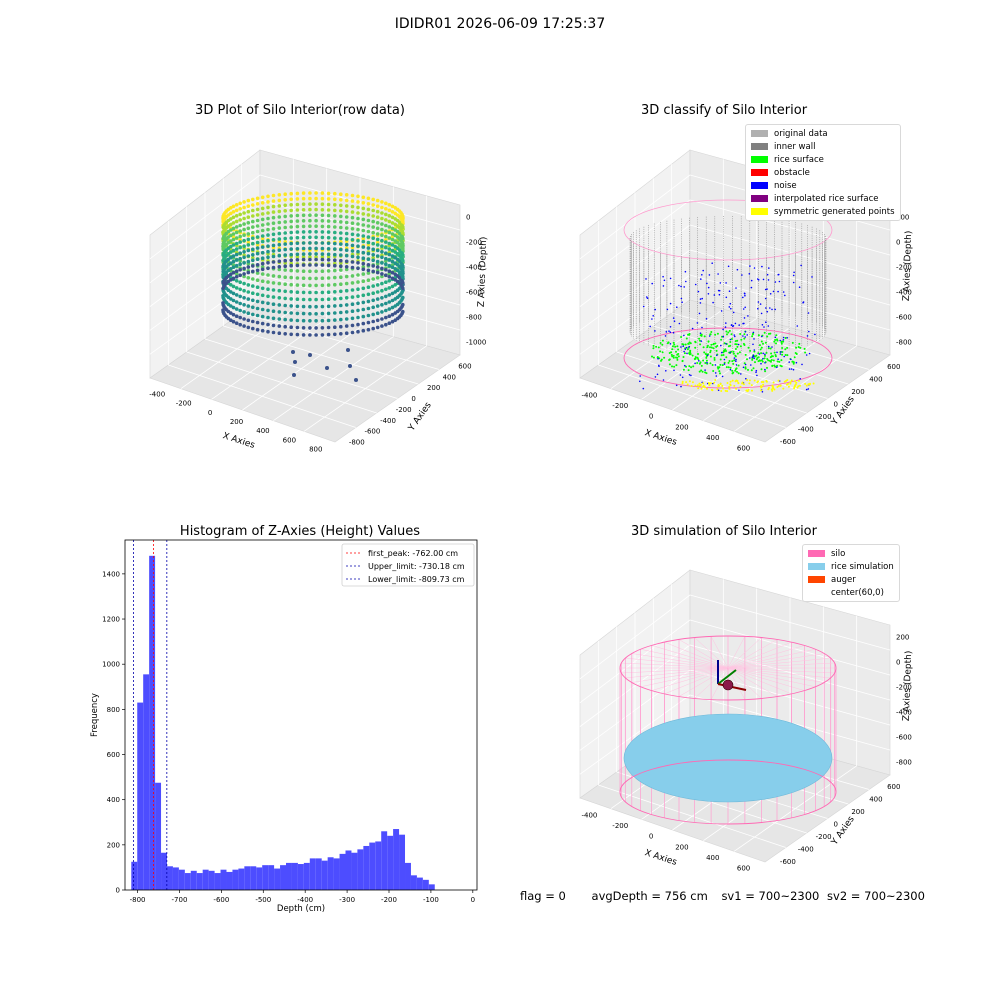  I want to click on panel2-zlabel: Z Axies (Depth), so click(908, 266).